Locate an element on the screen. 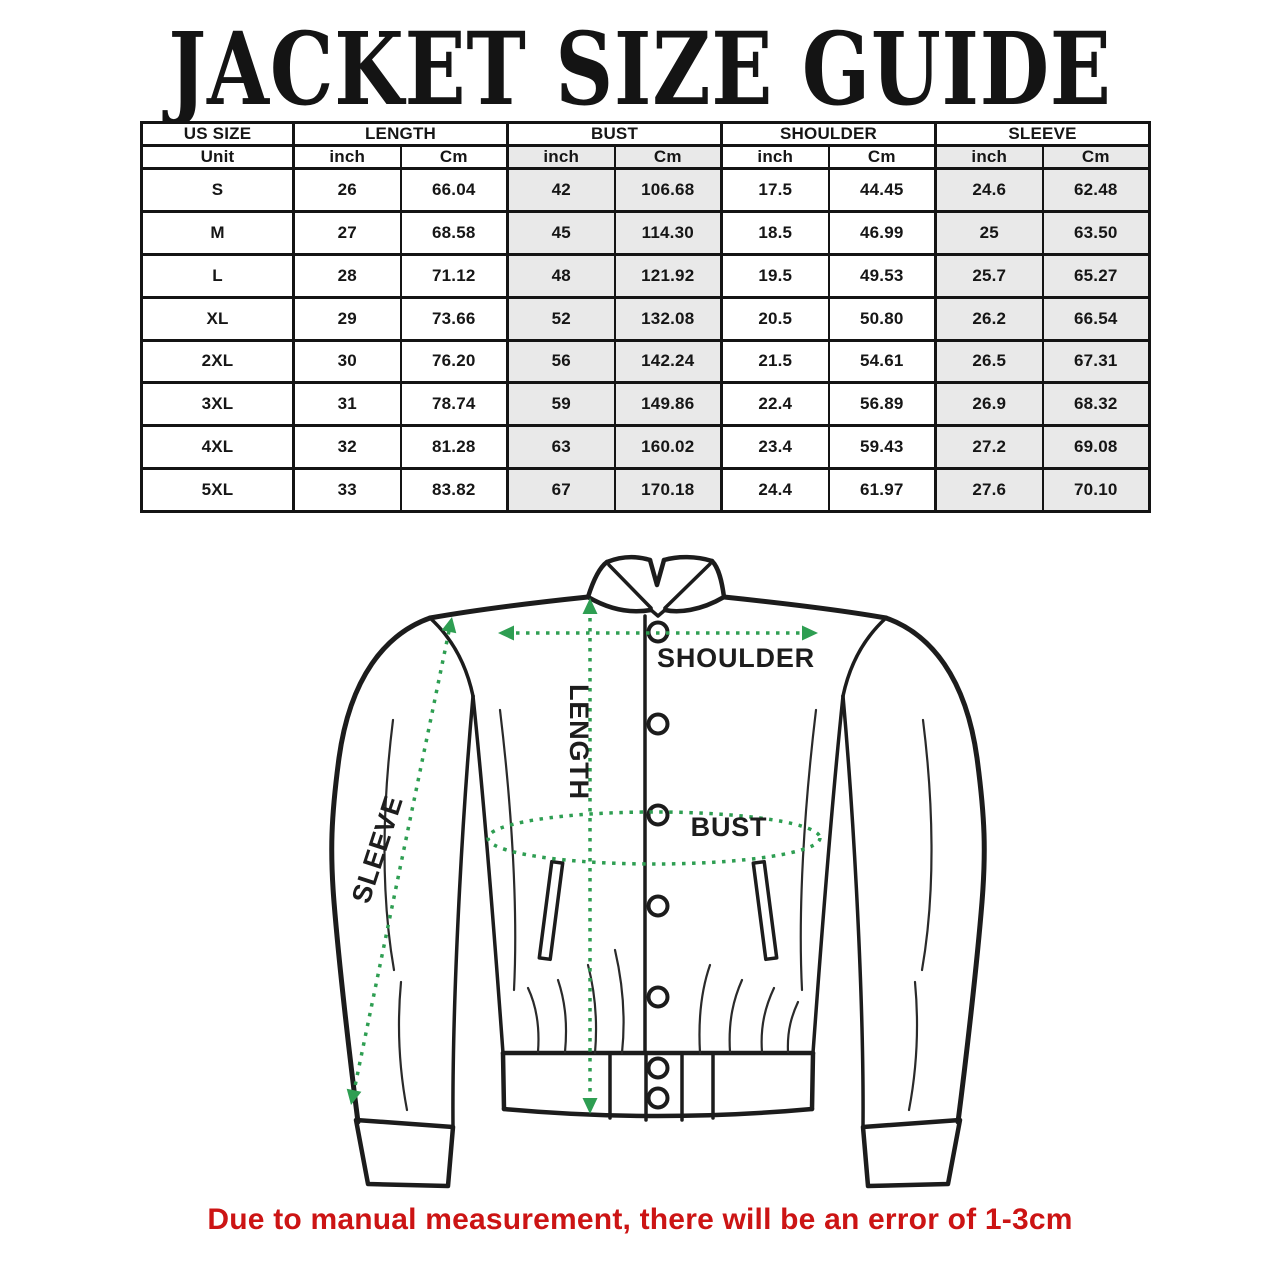 The width and height of the screenshot is (1280, 1280). table-cell: 33 is located at coordinates (347, 490).